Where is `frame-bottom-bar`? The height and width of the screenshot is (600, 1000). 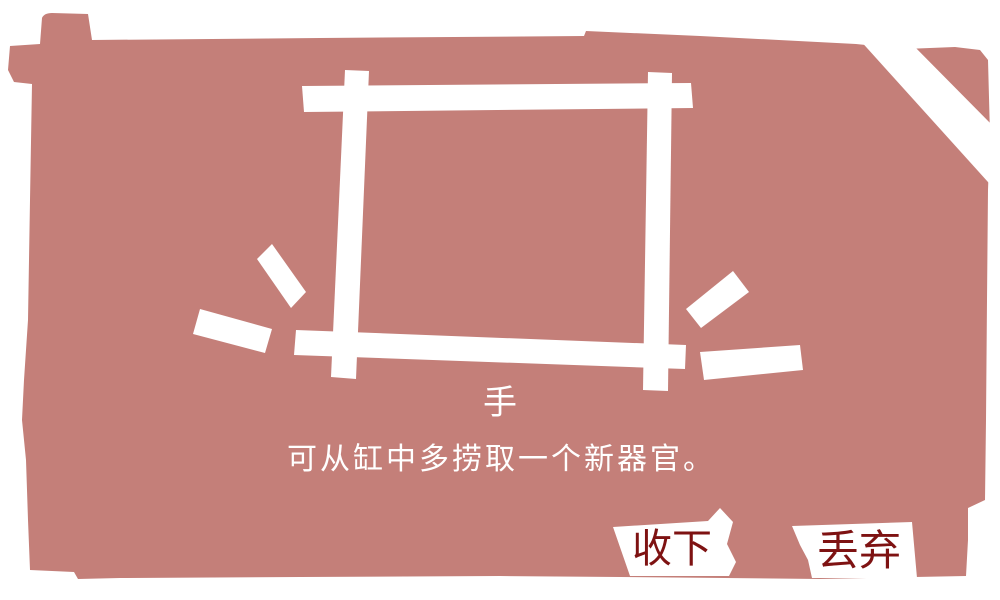
frame-bottom-bar is located at coordinates (490, 349).